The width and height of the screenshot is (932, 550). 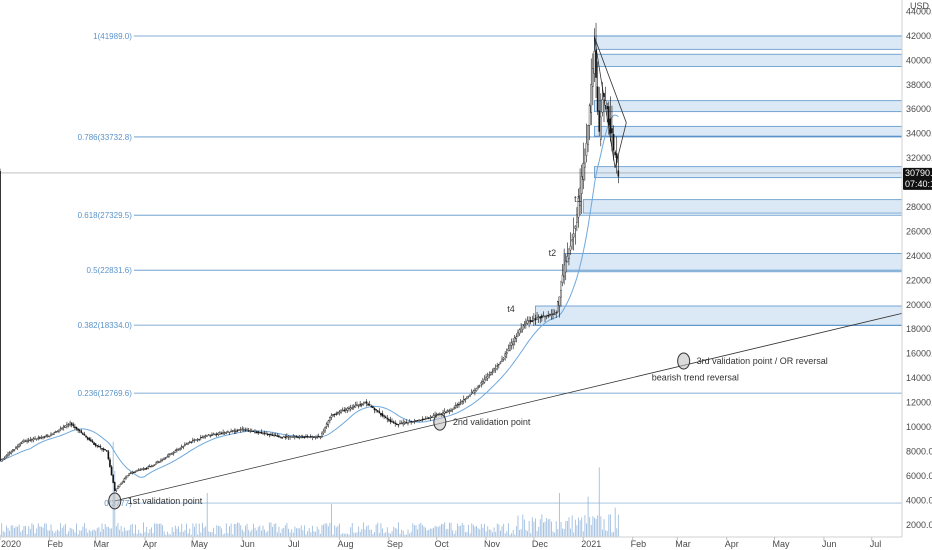 I want to click on y-tick-label: 18000.0, so click(x=919, y=329).